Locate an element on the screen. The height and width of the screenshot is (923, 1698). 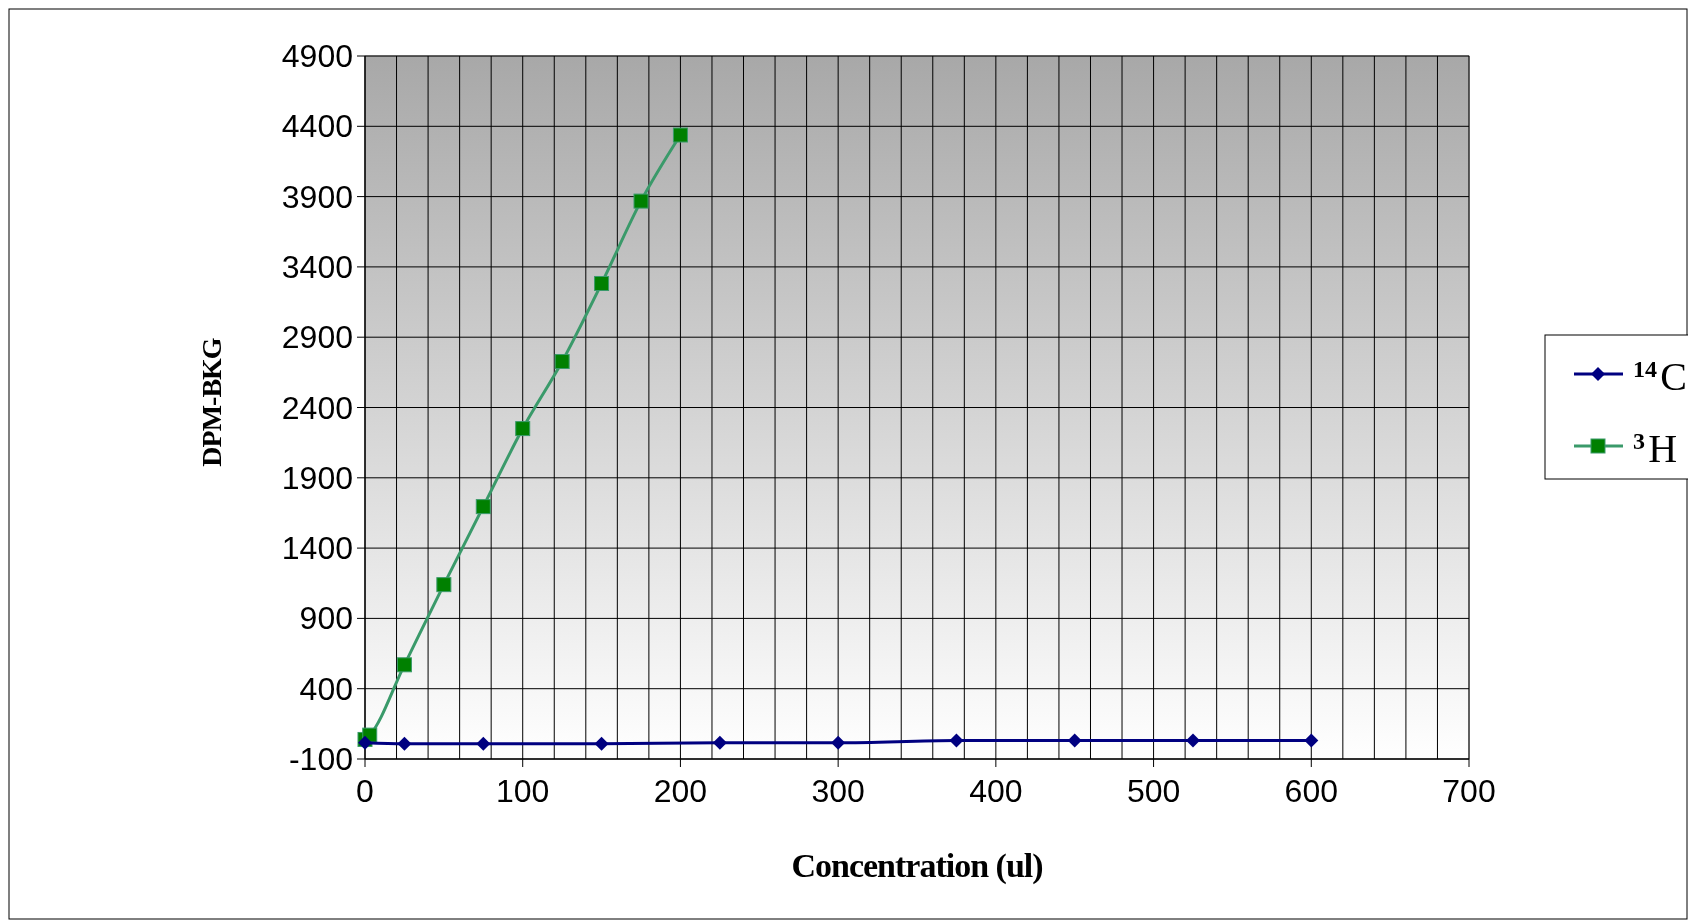
x-tick-label: 200 is located at coordinates (680, 791).